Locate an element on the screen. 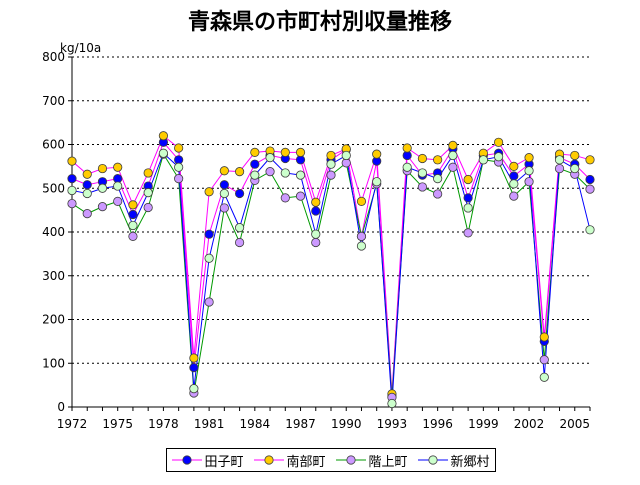  y-axis-label: kg/10a is located at coordinates (80, 48).